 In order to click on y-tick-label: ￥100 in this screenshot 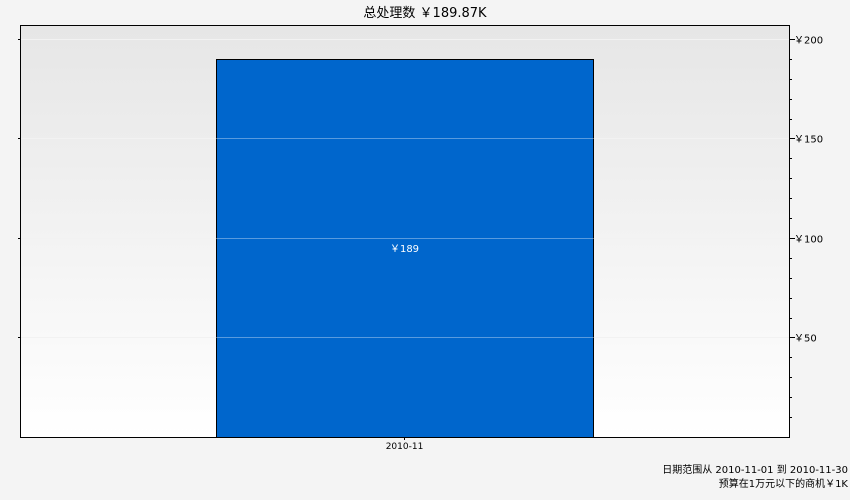, I will do `click(808, 240)`.